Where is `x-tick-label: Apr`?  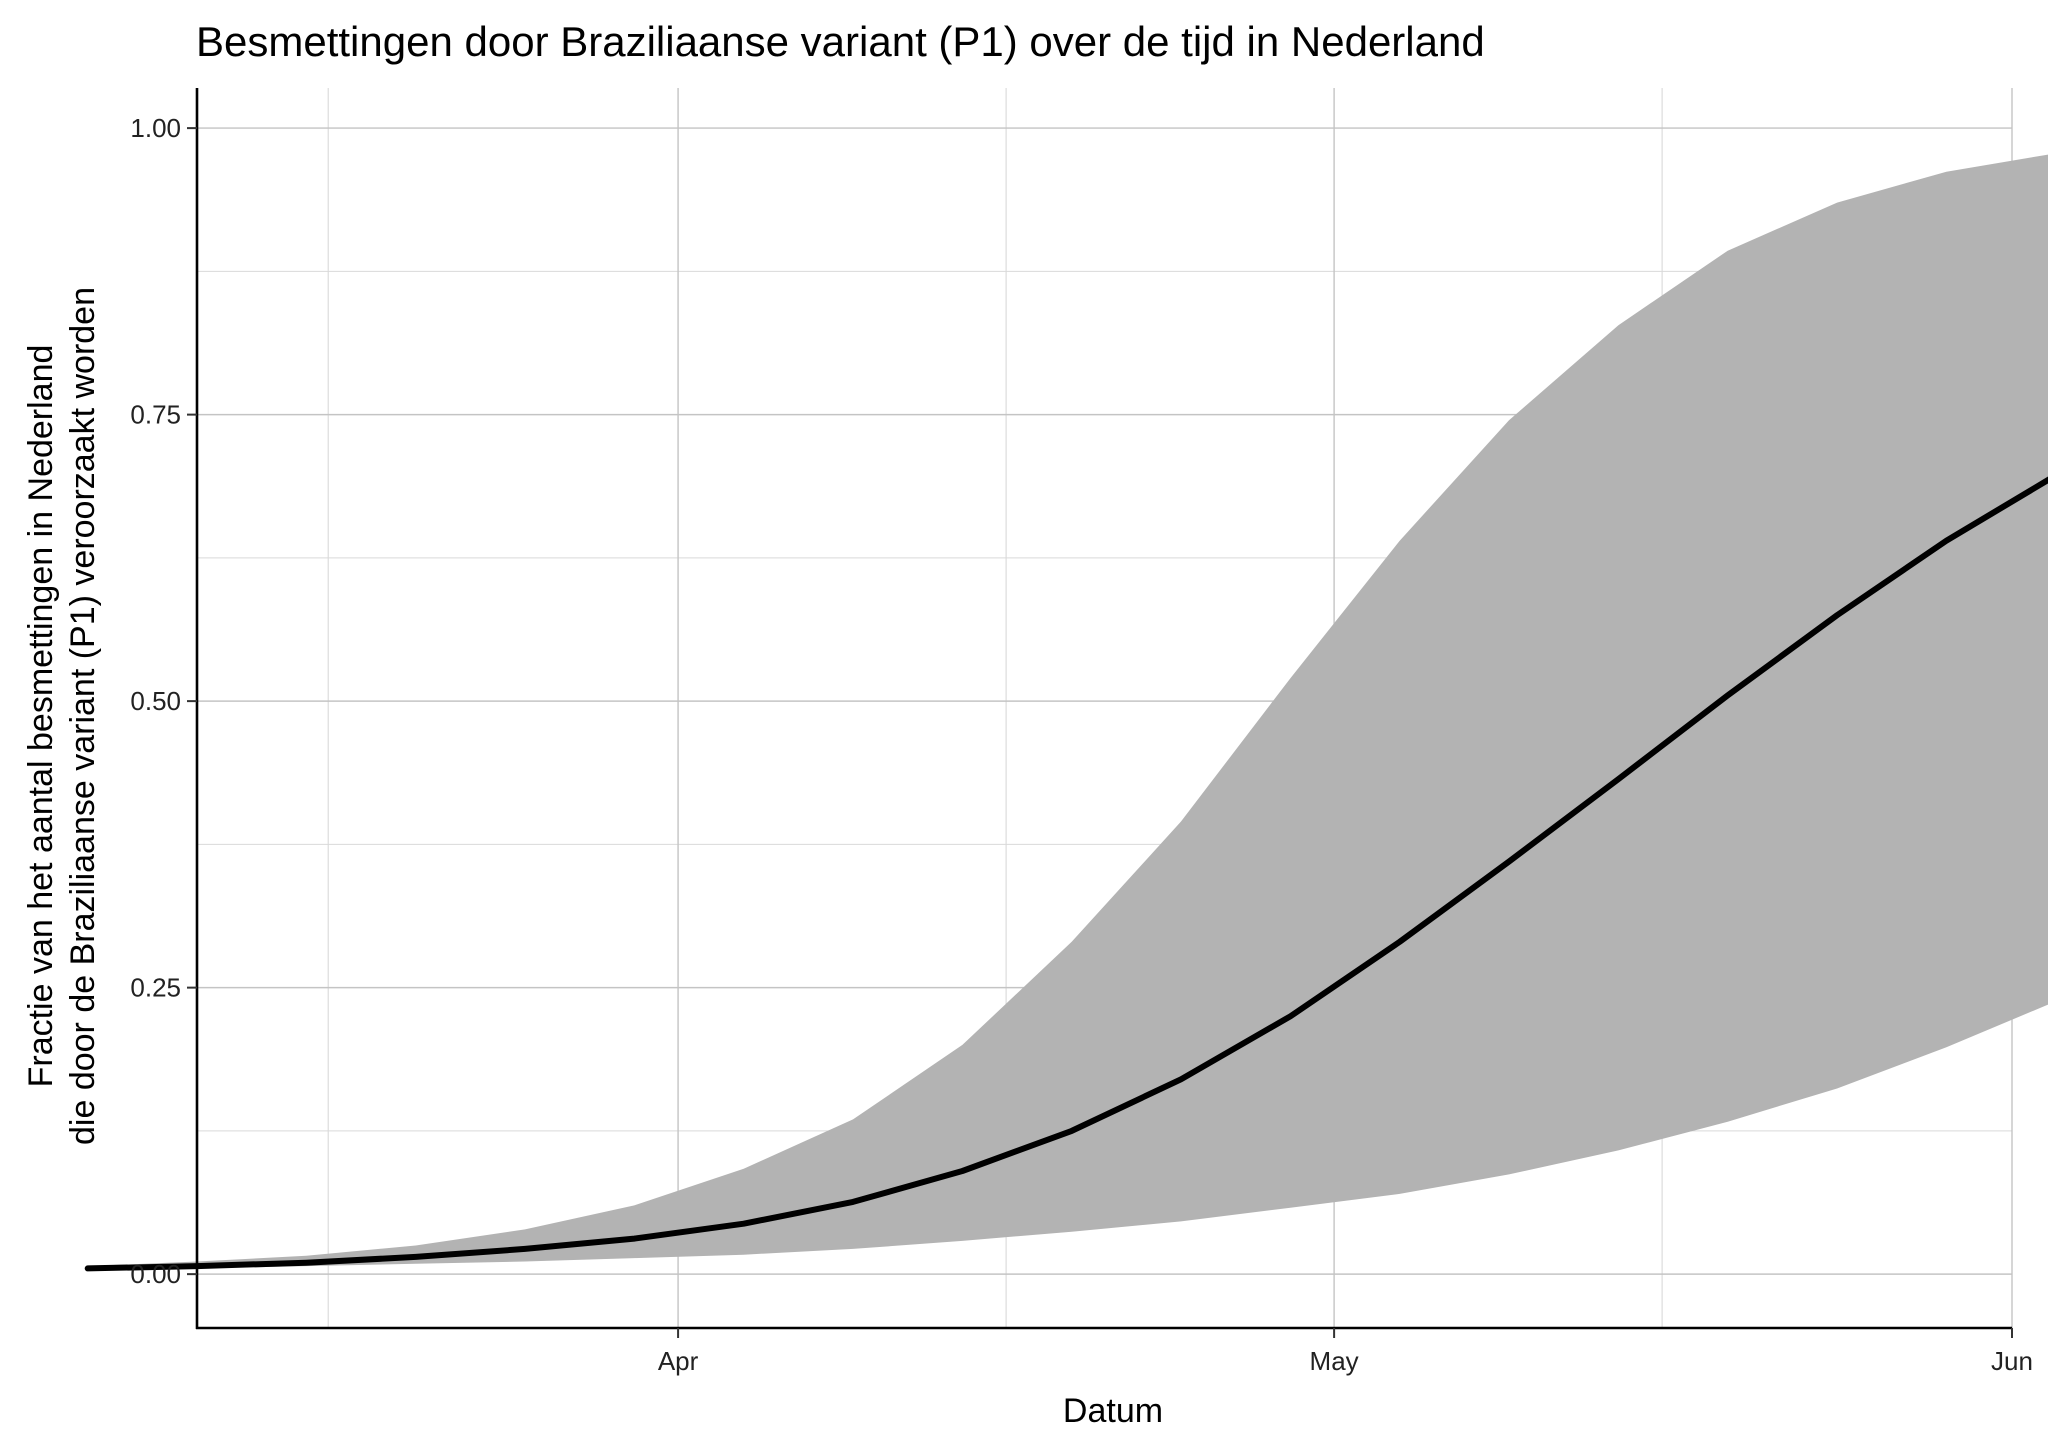
x-tick-label: Apr is located at coordinates (678, 1361).